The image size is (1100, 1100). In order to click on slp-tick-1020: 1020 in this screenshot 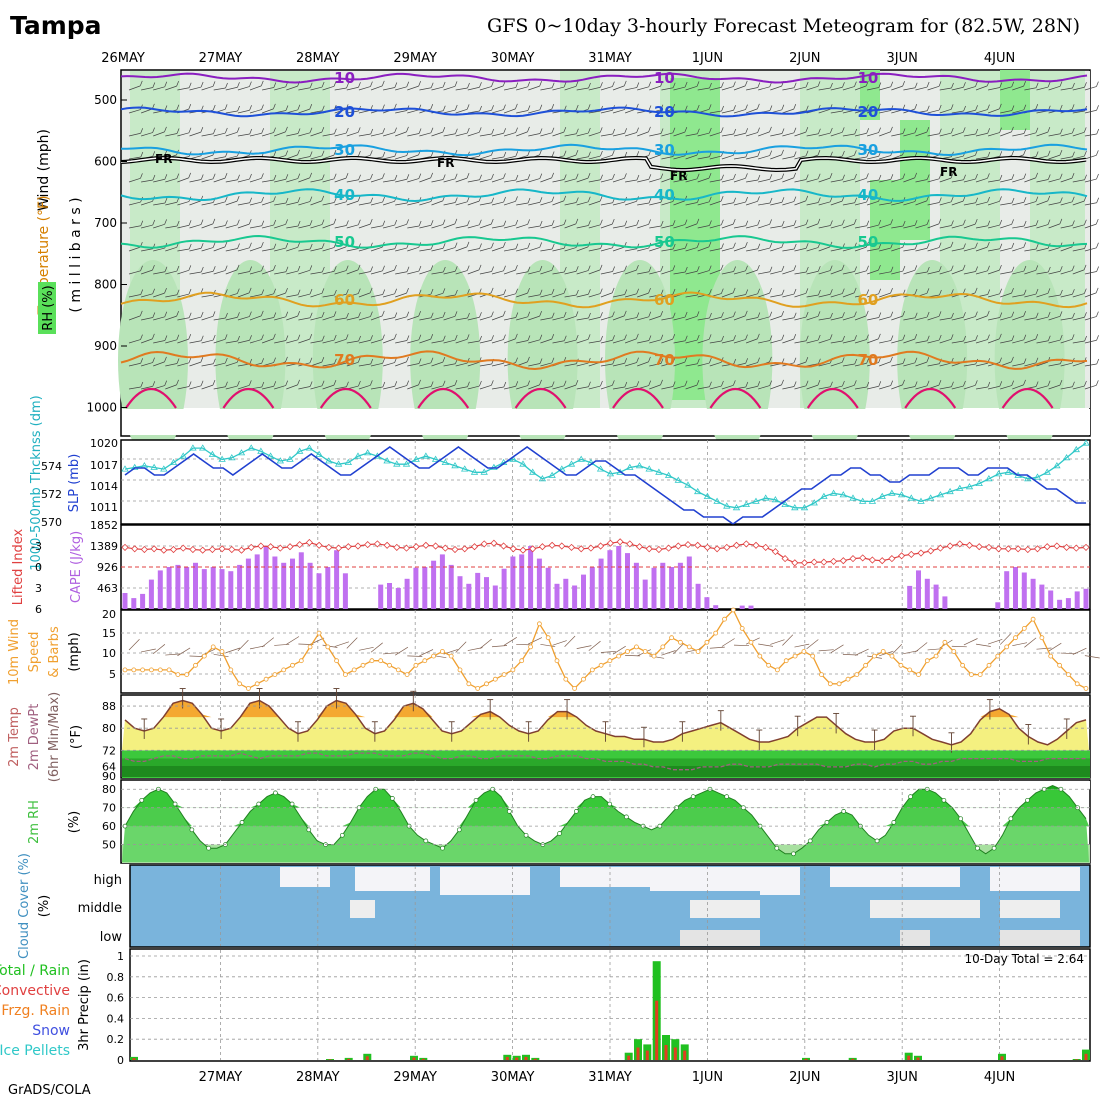, I will do `click(104, 443)`.